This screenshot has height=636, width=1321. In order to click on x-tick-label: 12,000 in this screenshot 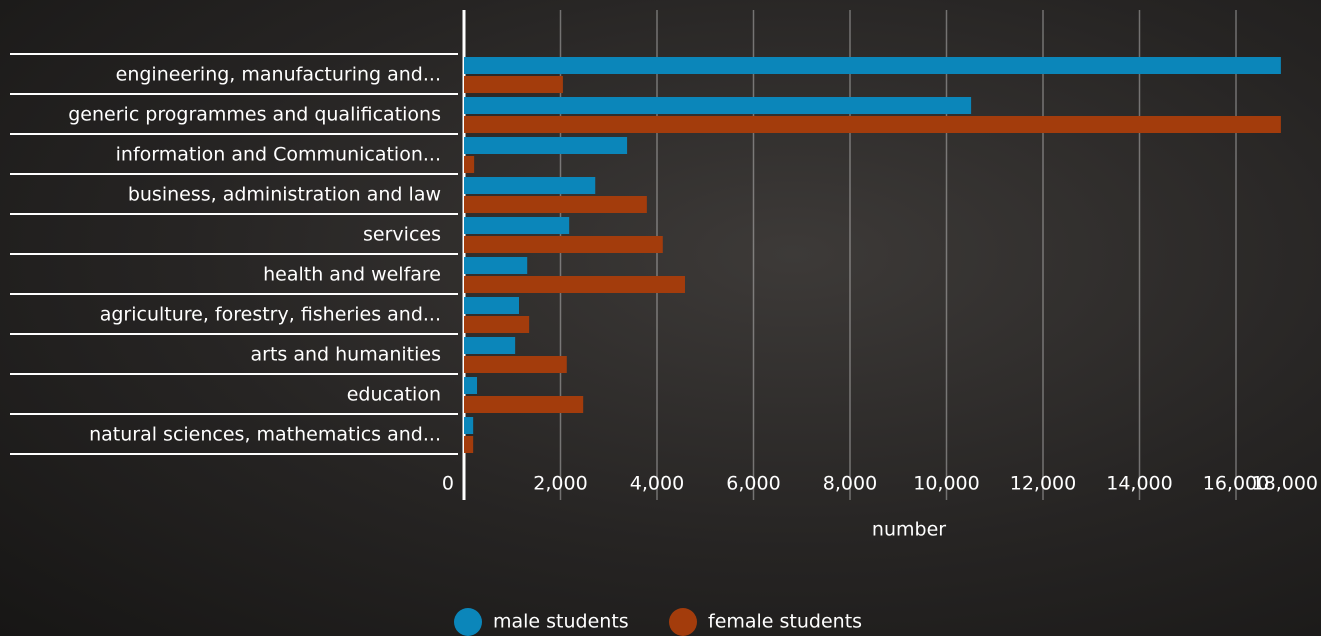, I will do `click(1043, 484)`.